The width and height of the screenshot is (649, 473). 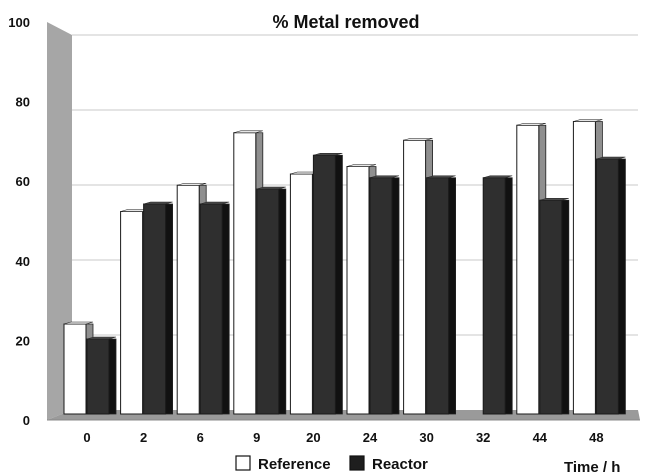 What do you see at coordinates (86, 437) in the screenshot?
I see `x-tick-label: 0` at bounding box center [86, 437].